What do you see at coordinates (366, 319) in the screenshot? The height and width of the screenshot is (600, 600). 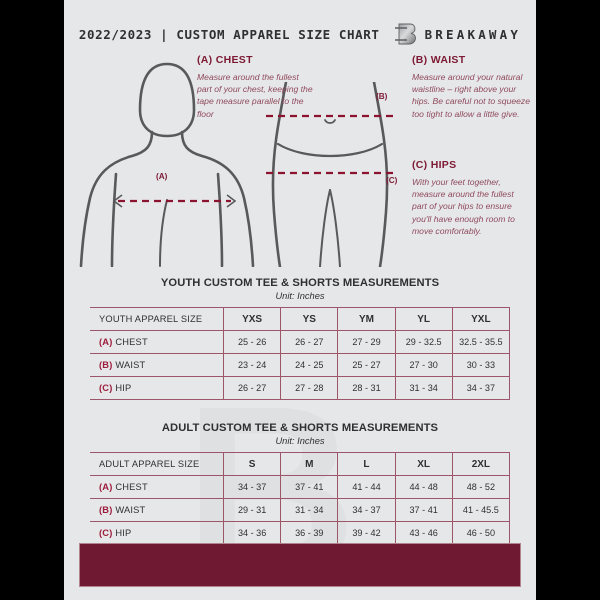 I see `youth-size-header-2: YM` at bounding box center [366, 319].